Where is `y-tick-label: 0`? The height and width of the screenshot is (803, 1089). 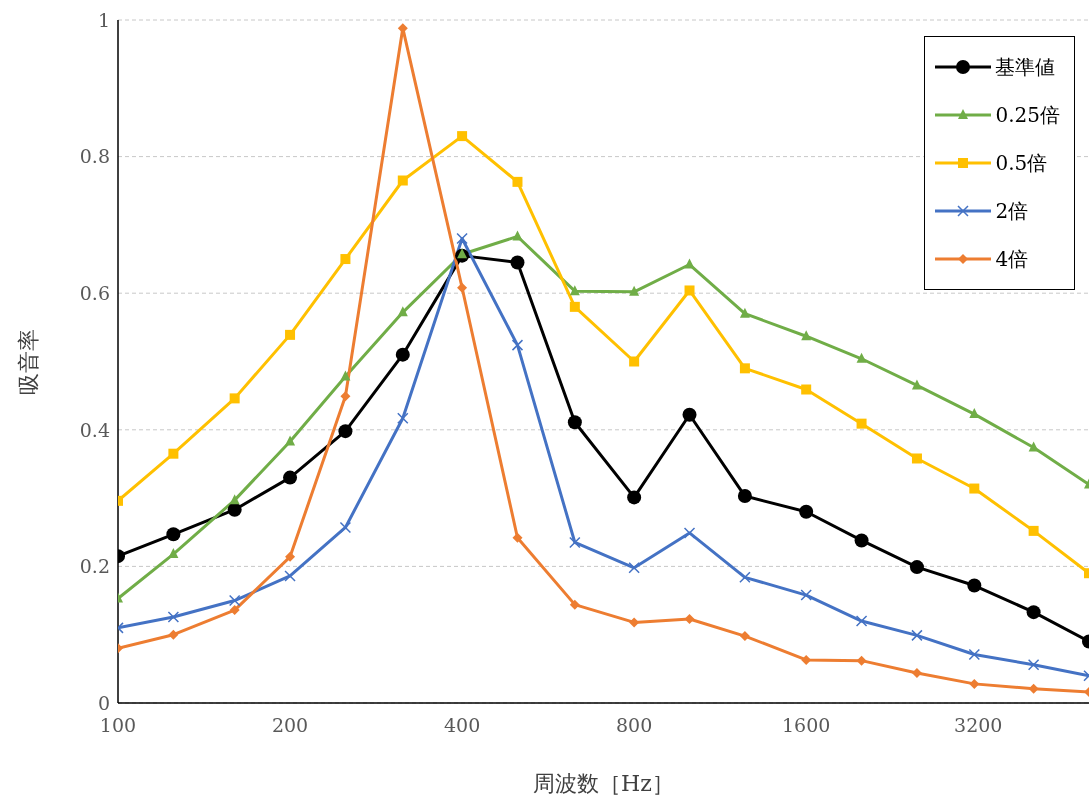
y-tick-label: 0 is located at coordinates (103, 702).